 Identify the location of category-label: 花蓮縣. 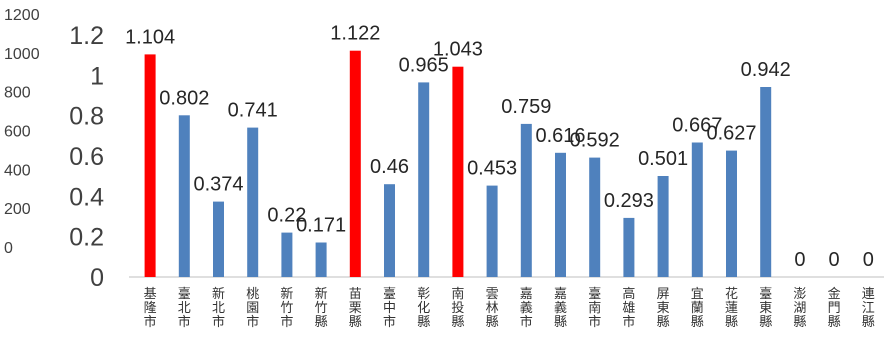
(731, 308).